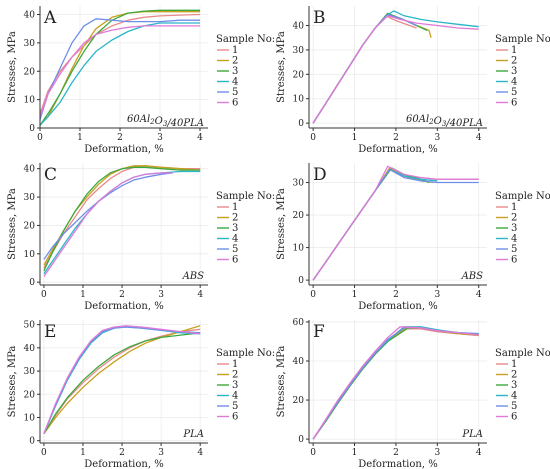  I want to click on panel-letter: C, so click(50, 175).